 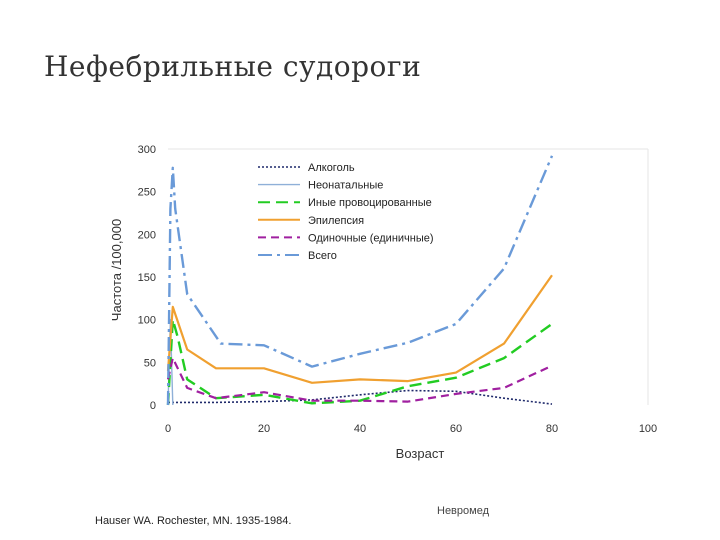 I want to click on y-tick-label: 250, so click(x=147, y=193).